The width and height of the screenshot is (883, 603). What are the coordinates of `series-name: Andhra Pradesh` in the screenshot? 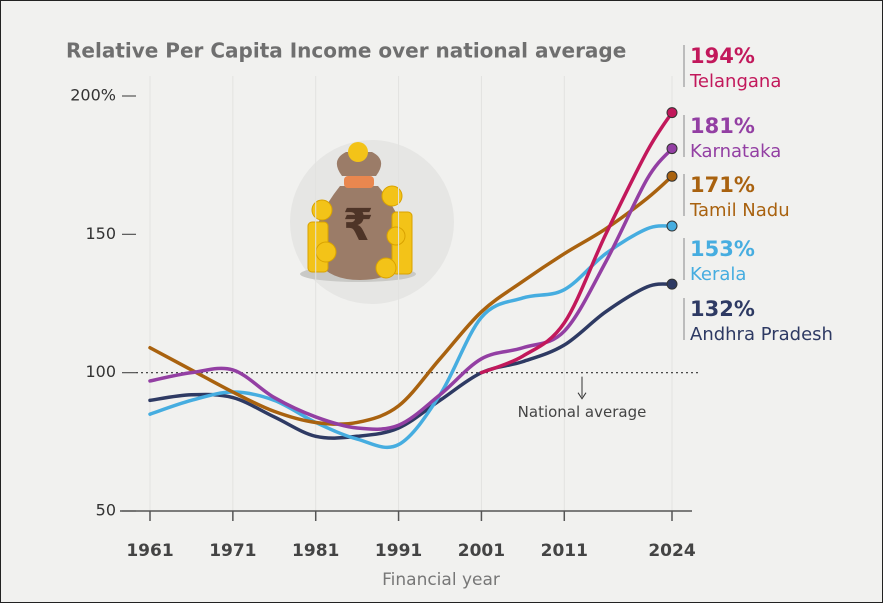 It's located at (761, 334).